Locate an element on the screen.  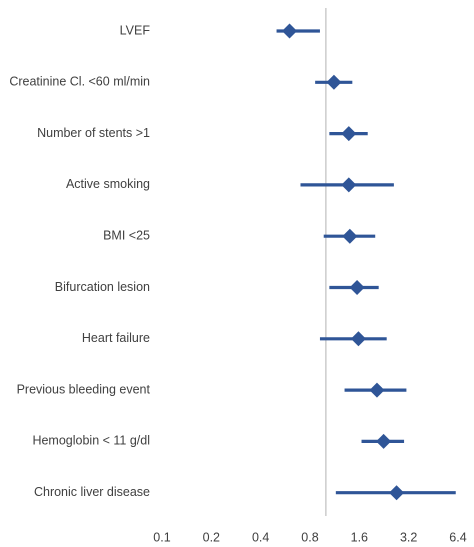
row-label: Heart failure is located at coordinates (116, 338).